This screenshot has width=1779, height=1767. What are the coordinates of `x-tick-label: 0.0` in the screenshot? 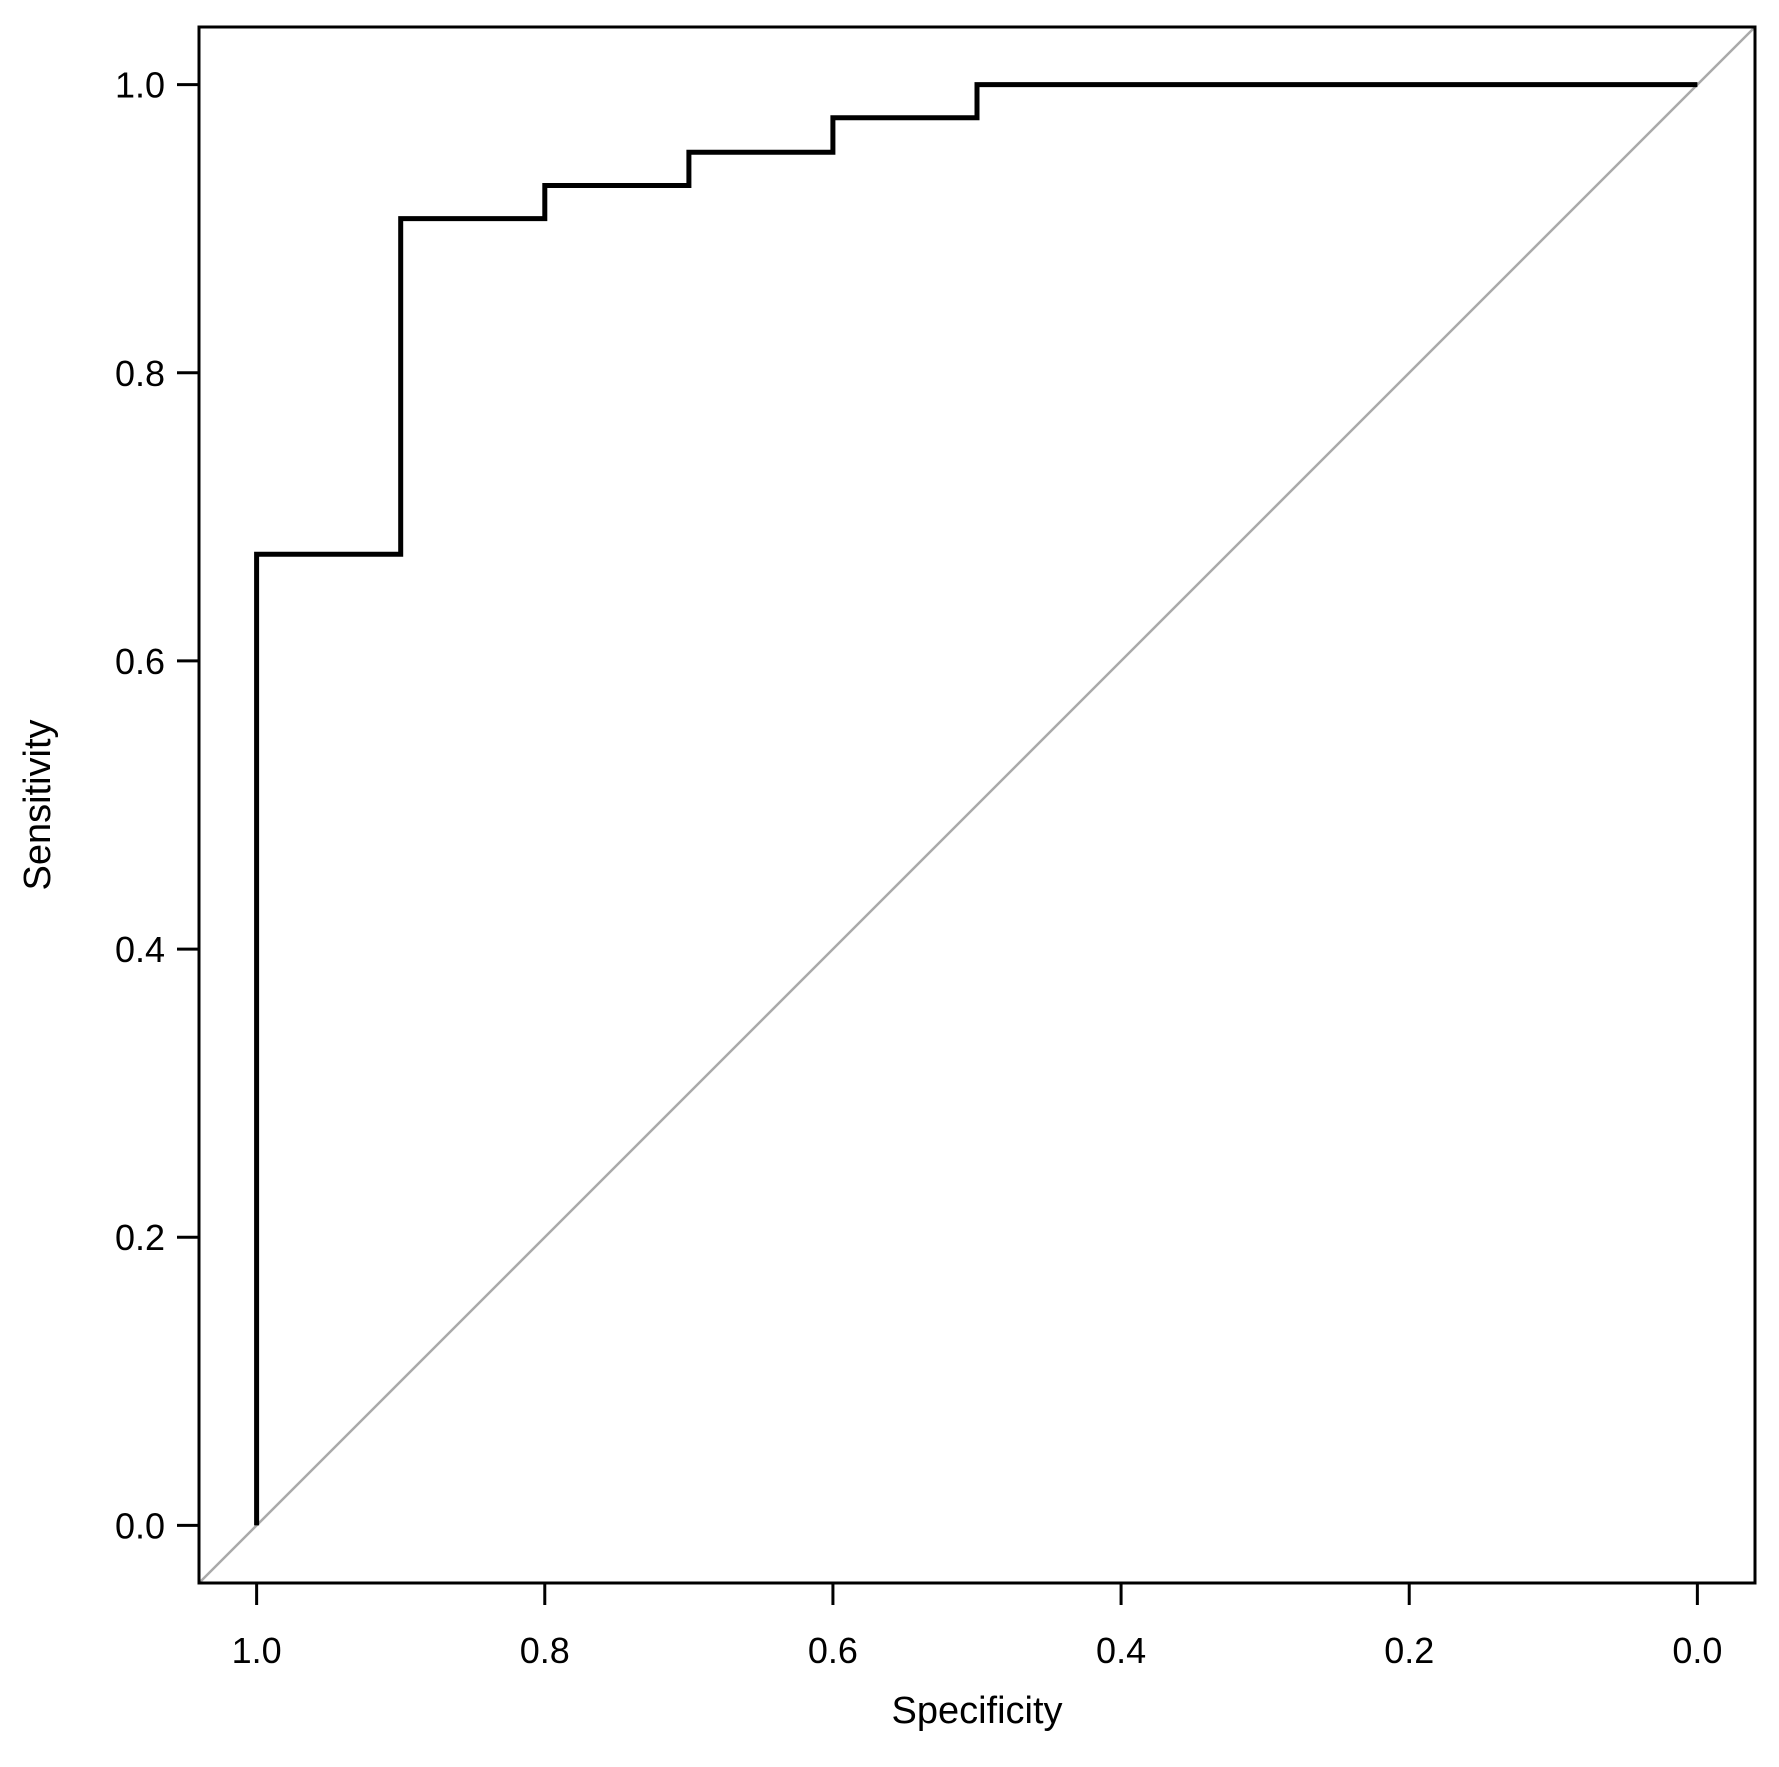 It's located at (1697, 1650).